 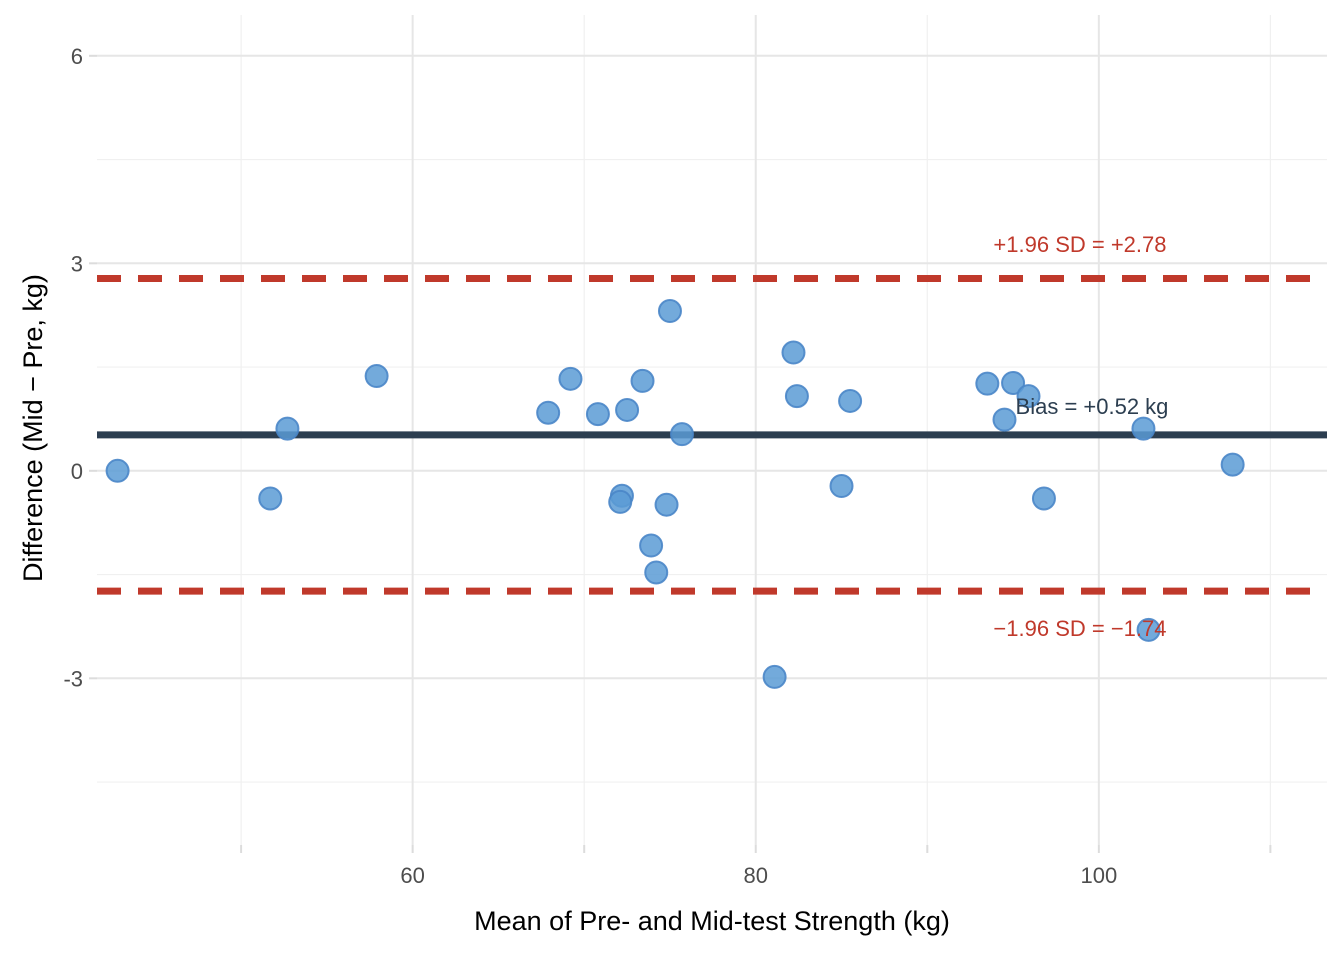 I want to click on x-axis-title: Mean of Pre- and Mid-test Strength (kg), so click(x=712, y=921).